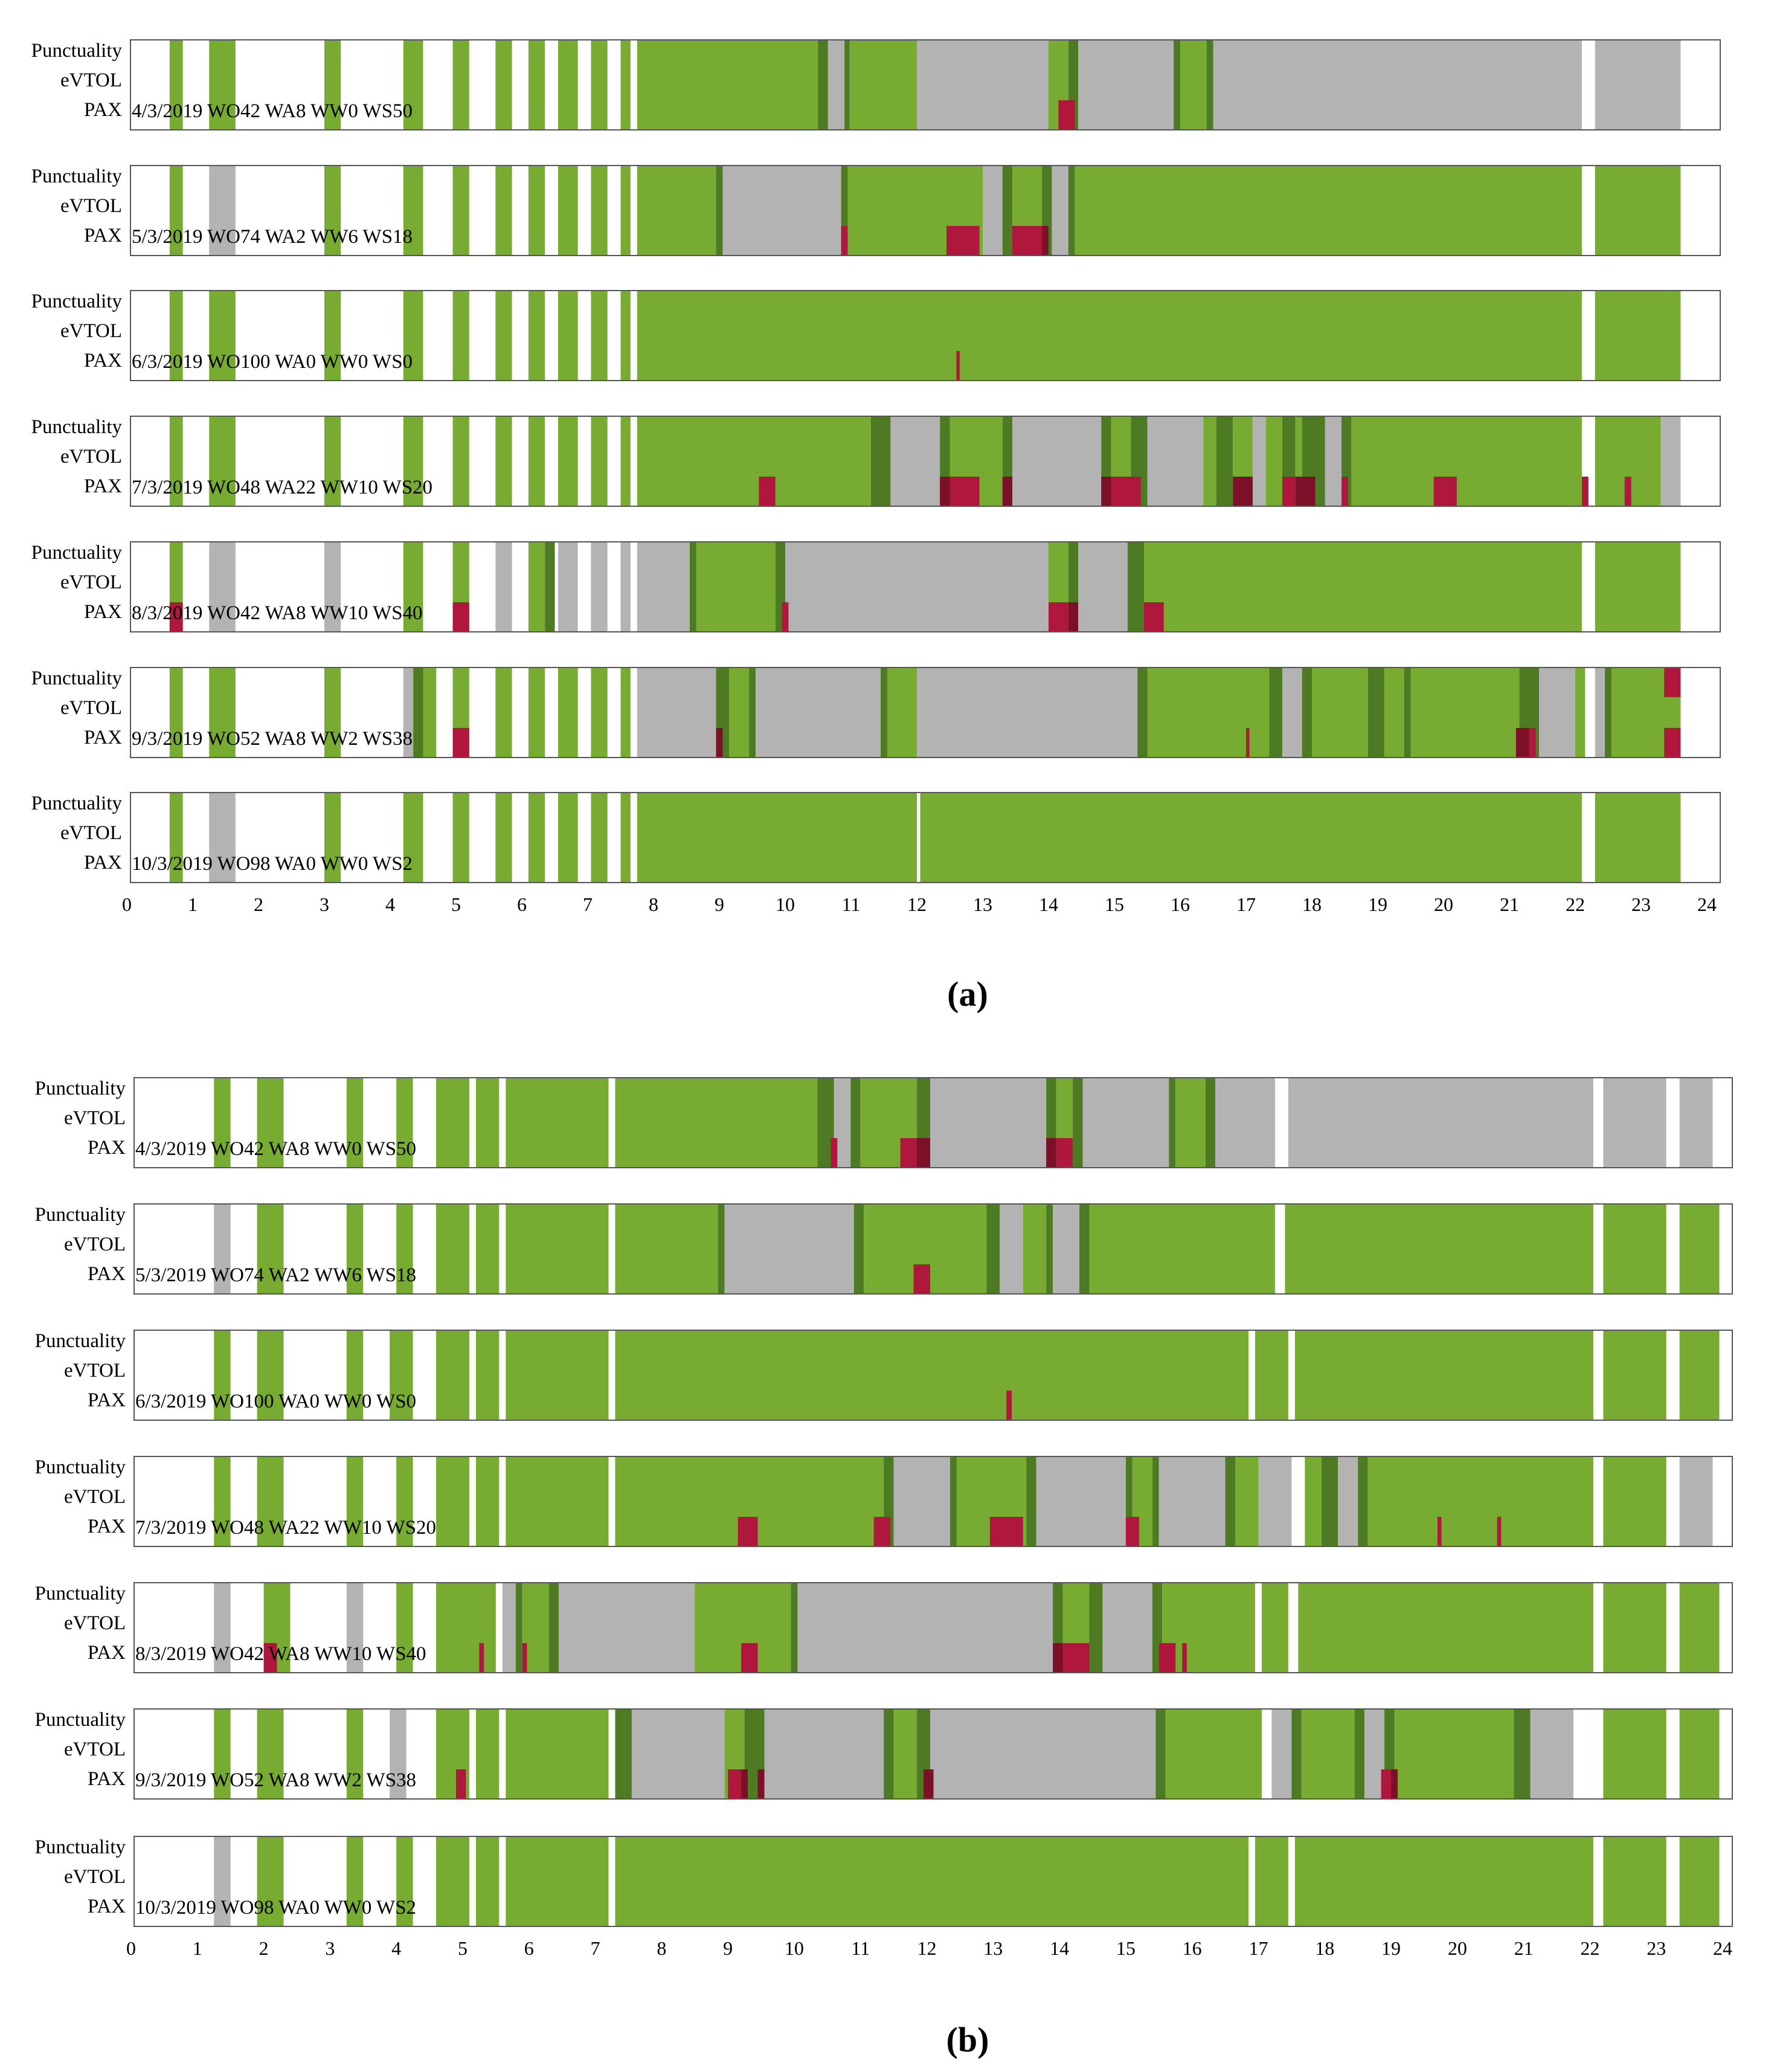 Image resolution: width=1777 pixels, height=2072 pixels. What do you see at coordinates (285, 1528) in the screenshot?
I see `day-label: 7/3/2019 WO48 WA22 WW10 WS20` at bounding box center [285, 1528].